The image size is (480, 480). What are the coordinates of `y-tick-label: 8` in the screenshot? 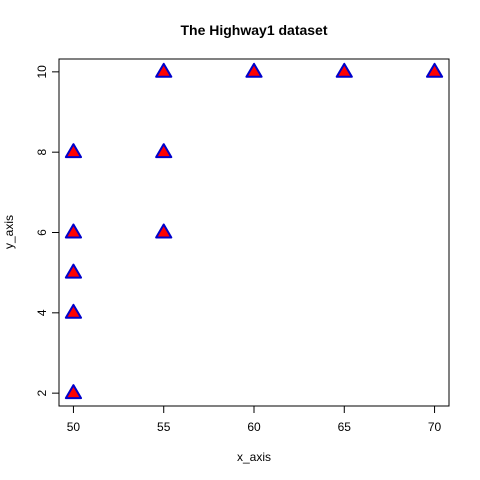 It's located at (42, 152).